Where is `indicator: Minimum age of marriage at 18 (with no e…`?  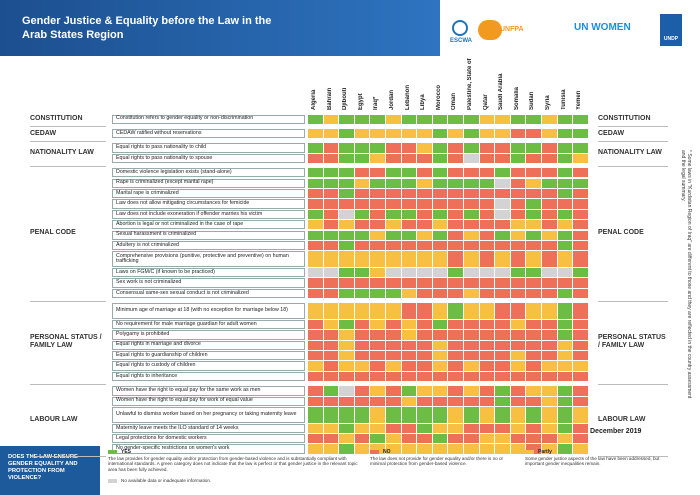
indicator: Minimum age of marriage at 18 (with no e… is located at coordinates (208, 311).